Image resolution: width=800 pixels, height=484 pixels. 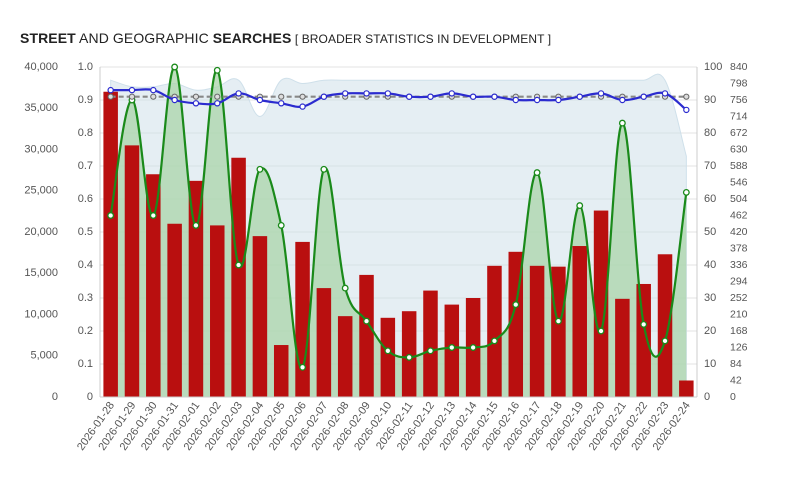 I want to click on y-tick-label: 10,000, so click(x=41, y=314).